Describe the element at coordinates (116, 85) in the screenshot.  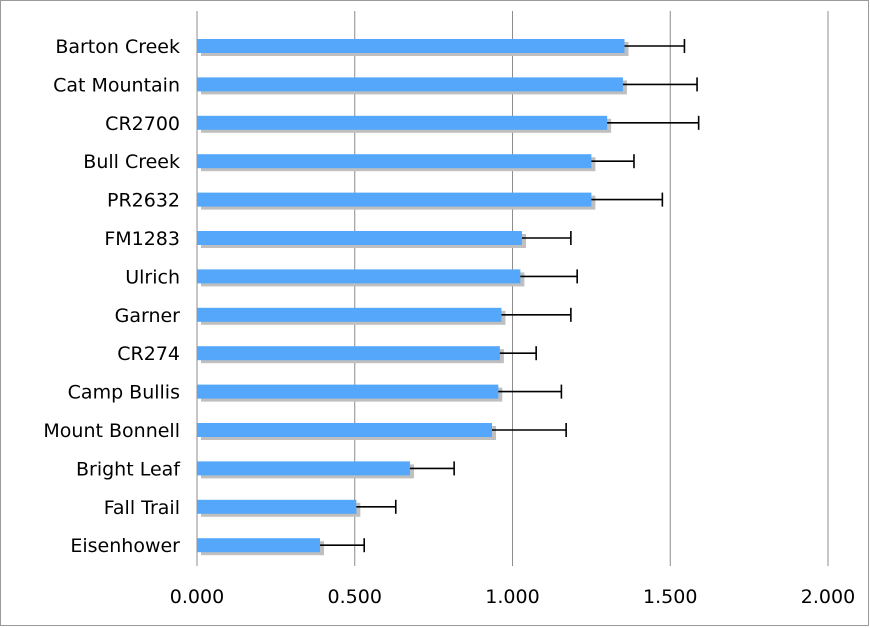
I see `category-label-1: Cat Mountain` at that location.